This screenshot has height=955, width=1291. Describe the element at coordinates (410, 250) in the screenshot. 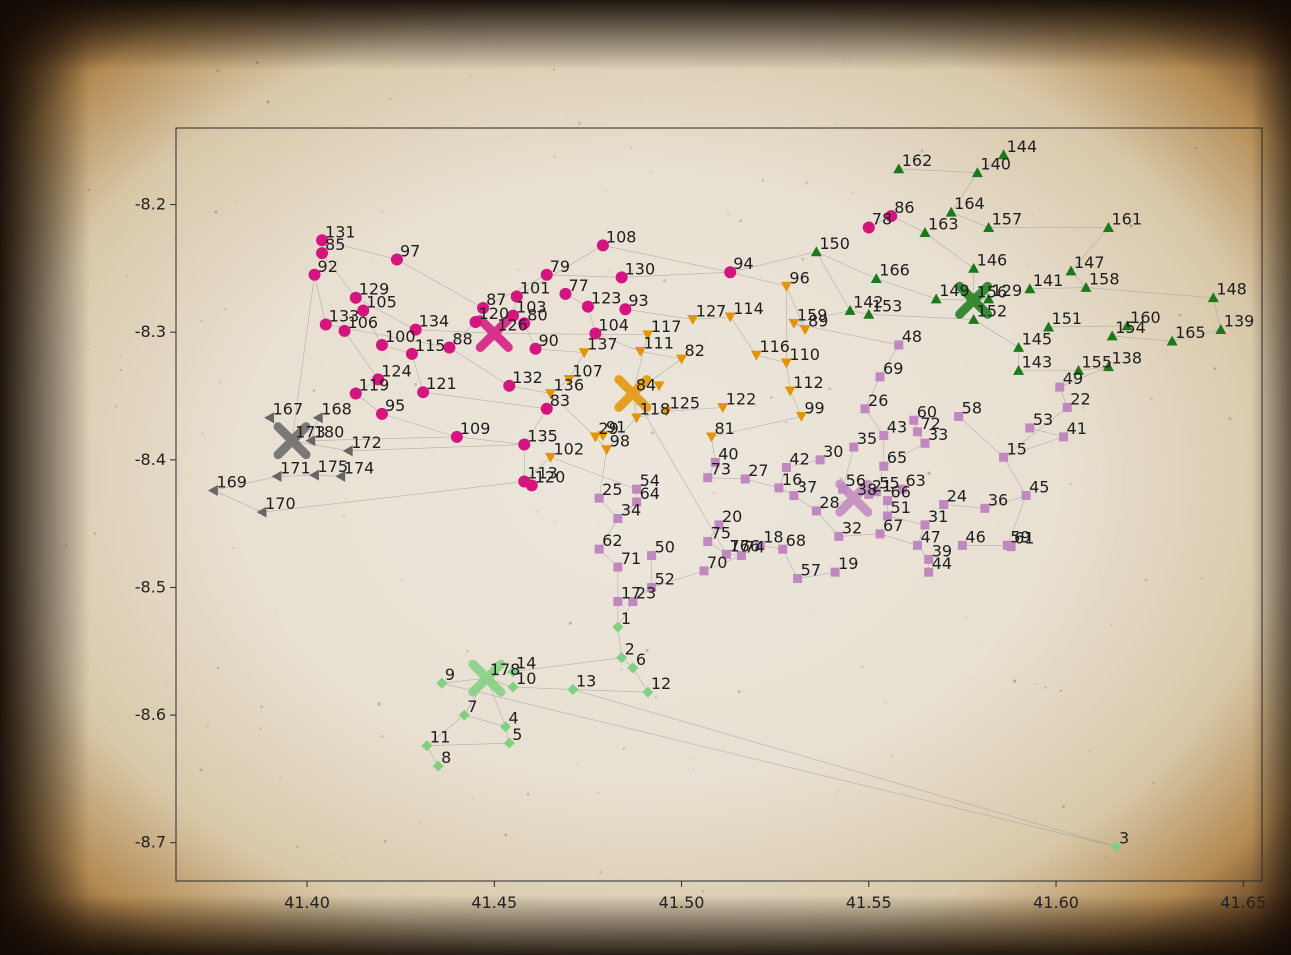

I see `node-label-97: 97` at that location.